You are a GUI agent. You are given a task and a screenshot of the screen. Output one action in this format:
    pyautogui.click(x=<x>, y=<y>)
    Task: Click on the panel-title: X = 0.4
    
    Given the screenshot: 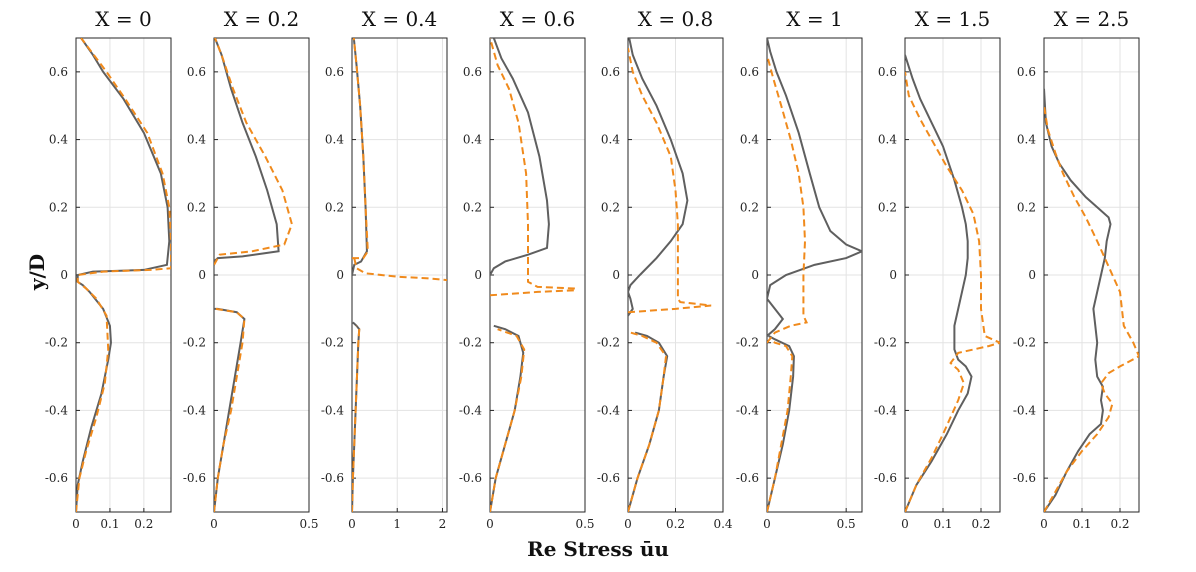 What is the action you would take?
    pyautogui.click(x=400, y=19)
    